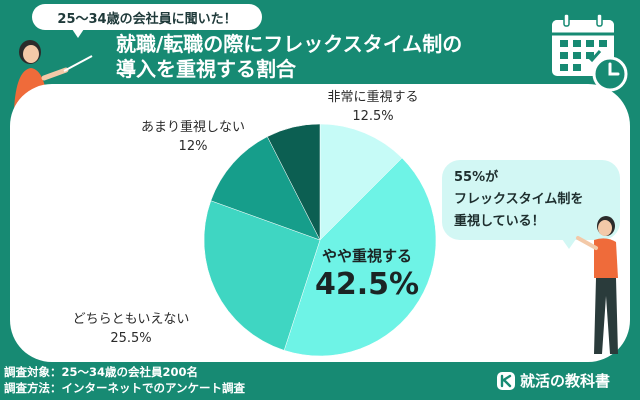 The image size is (640, 400). I want to click on presenter-figure-icon, so click(597, 285).